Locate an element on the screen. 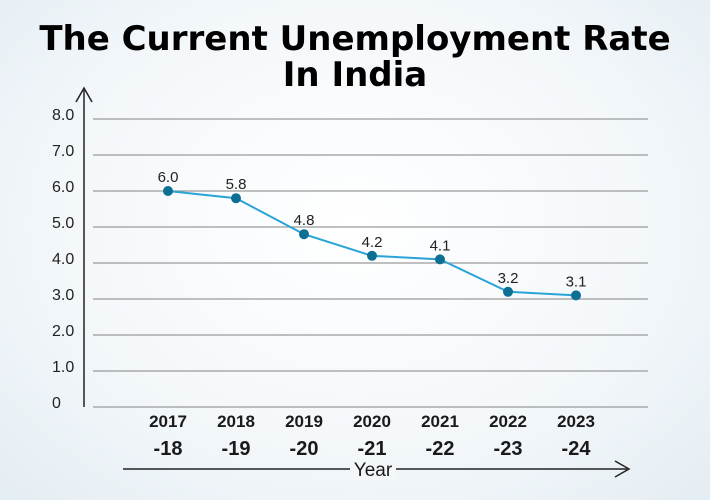 Image resolution: width=710 pixels, height=500 pixels. y-tick-label: 0 is located at coordinates (56, 403).